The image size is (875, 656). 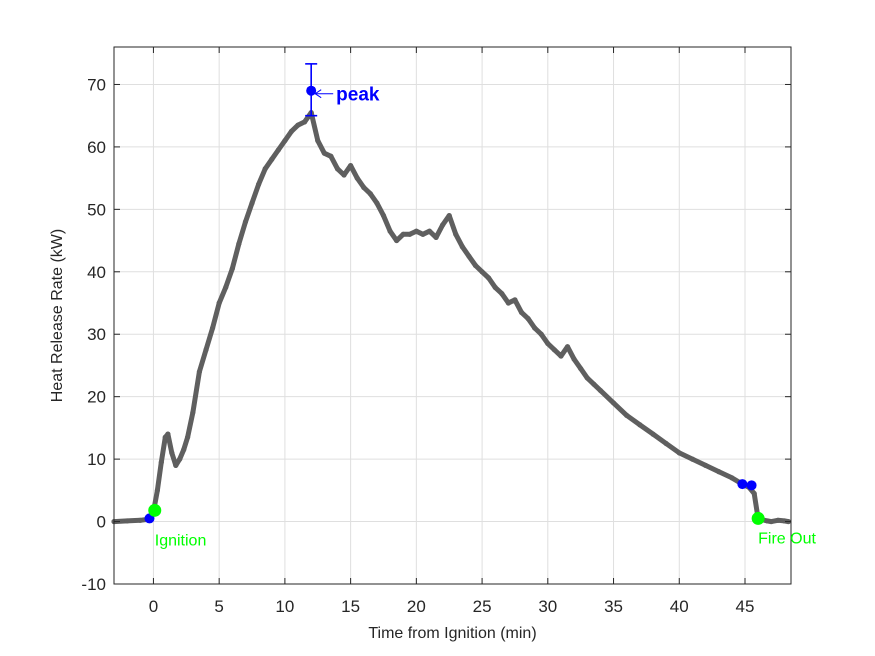 I want to click on x-tick-label: 30, so click(x=547, y=606).